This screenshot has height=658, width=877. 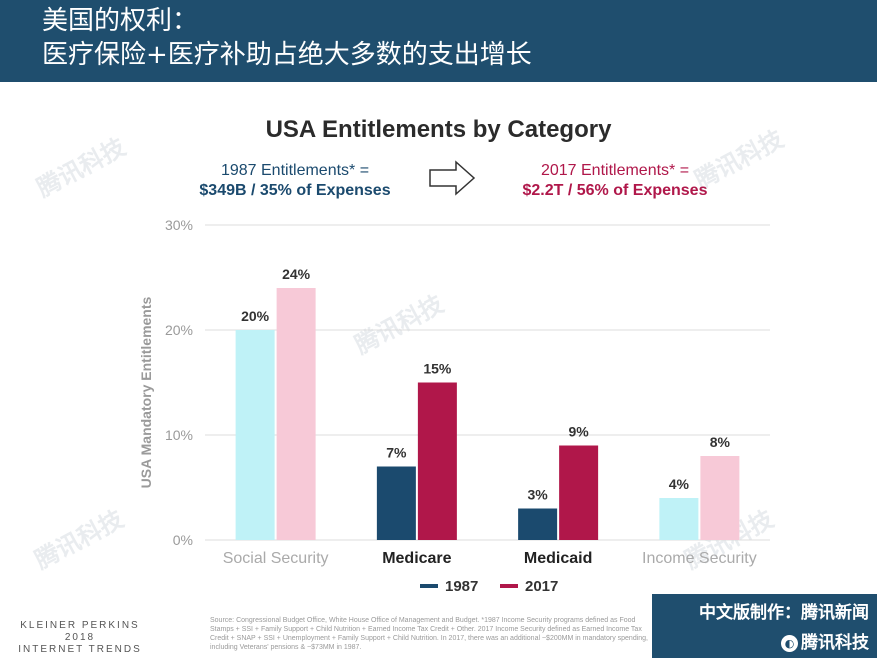 I want to click on x-tick-label: Income Security, so click(x=699, y=558).